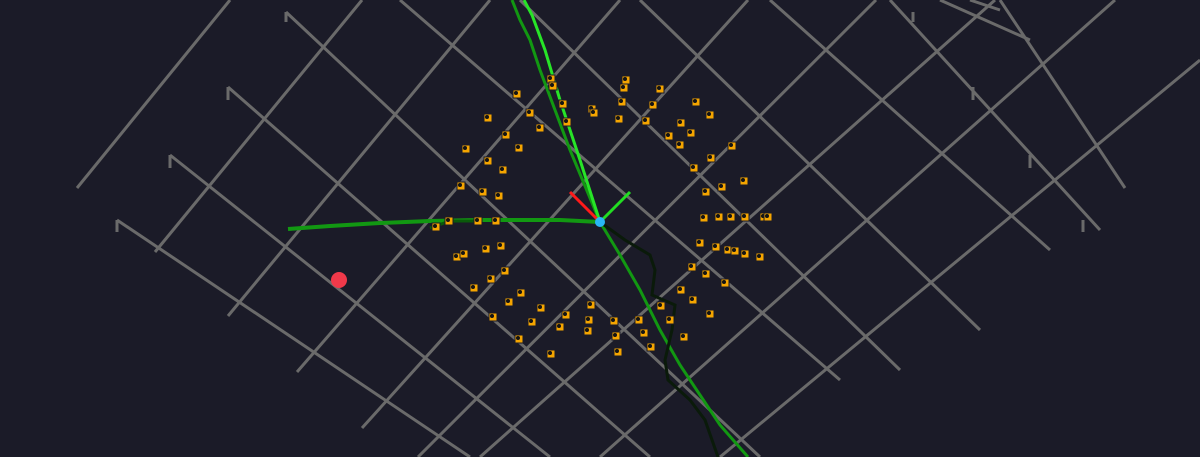  What do you see at coordinates (585, 207) in the screenshot?
I see `x-axis-arrow` at bounding box center [585, 207].